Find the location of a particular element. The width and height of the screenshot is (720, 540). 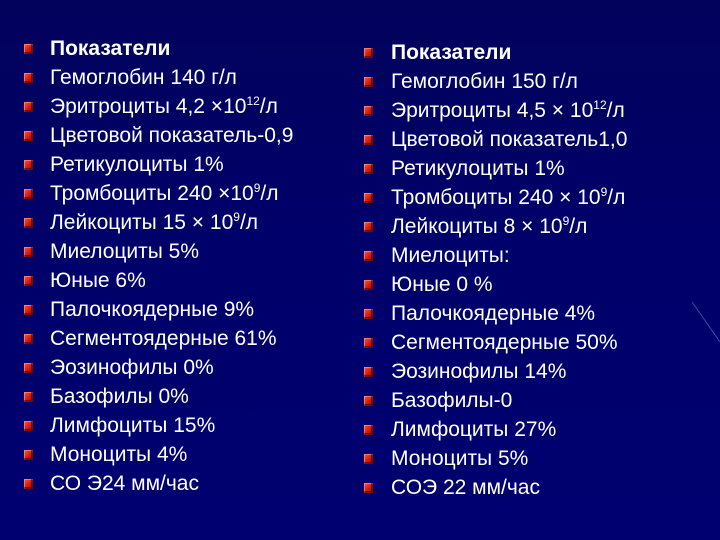

left-list-item: Палочкоядерные 9% is located at coordinates (189, 309).